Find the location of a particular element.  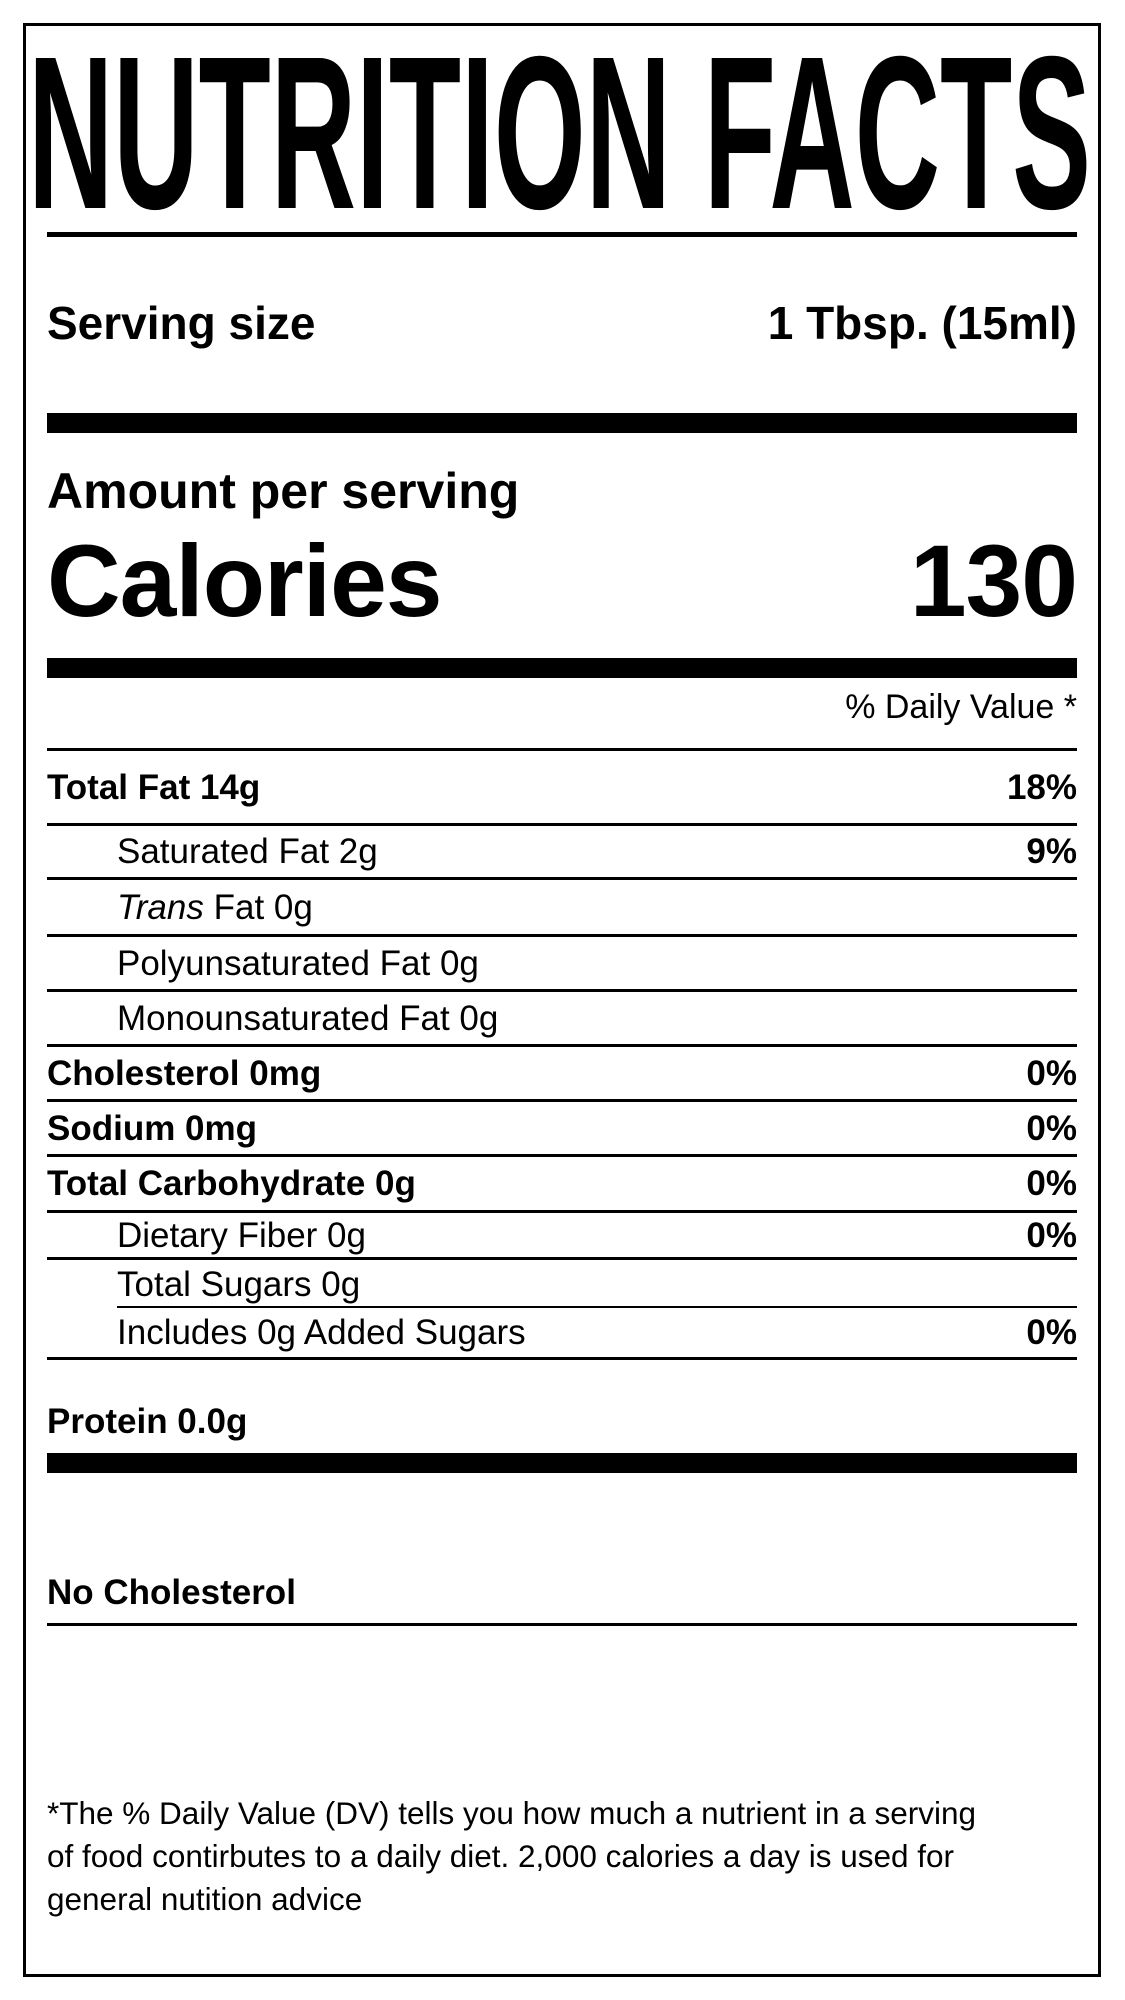

nutrient-row-cholesterol: Cholesterol 0mg 0% is located at coordinates (562, 1074).